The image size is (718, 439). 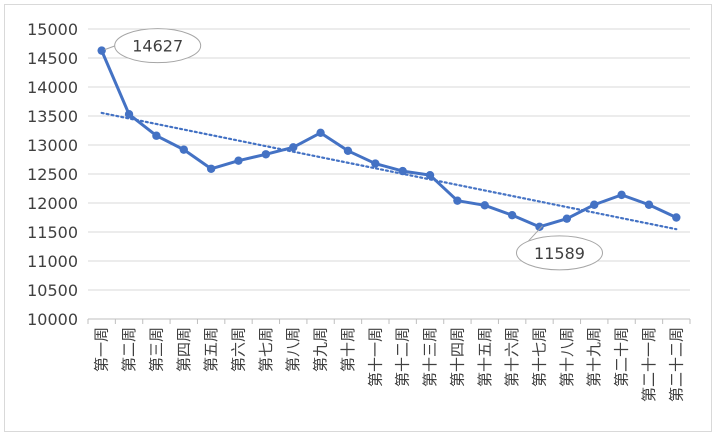 I want to click on x-tick-label: 第十五周, so click(x=485, y=357).